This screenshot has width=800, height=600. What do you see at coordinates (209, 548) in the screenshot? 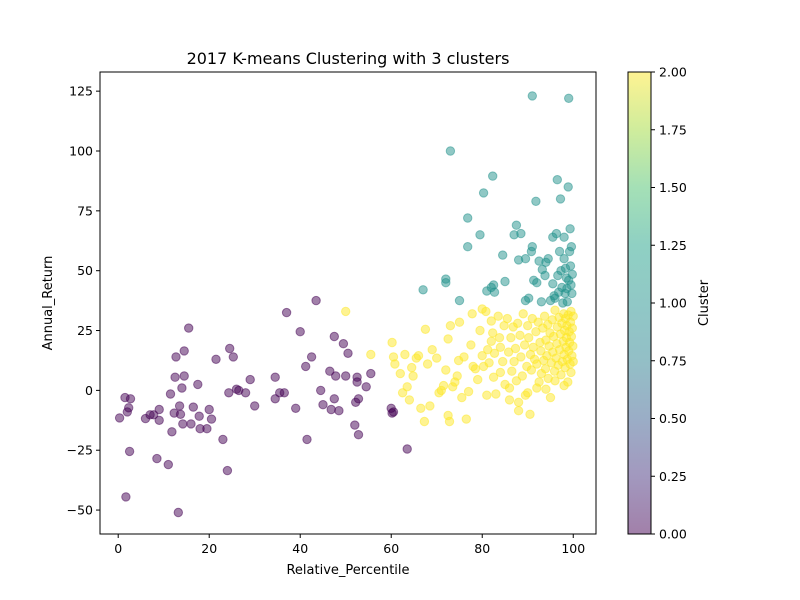
I see `x-tick-label: 20` at bounding box center [209, 548].